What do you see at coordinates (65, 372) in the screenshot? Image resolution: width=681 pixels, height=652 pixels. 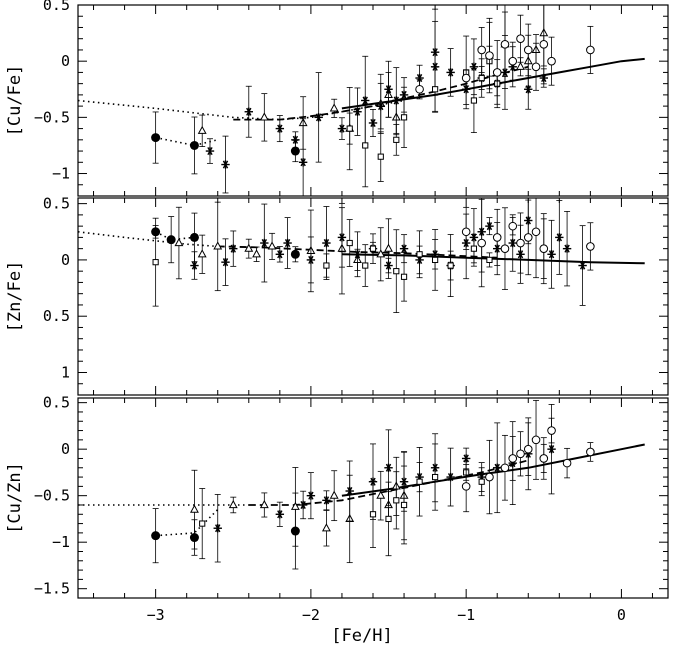 I see `y-tick-label: 1` at bounding box center [65, 372].